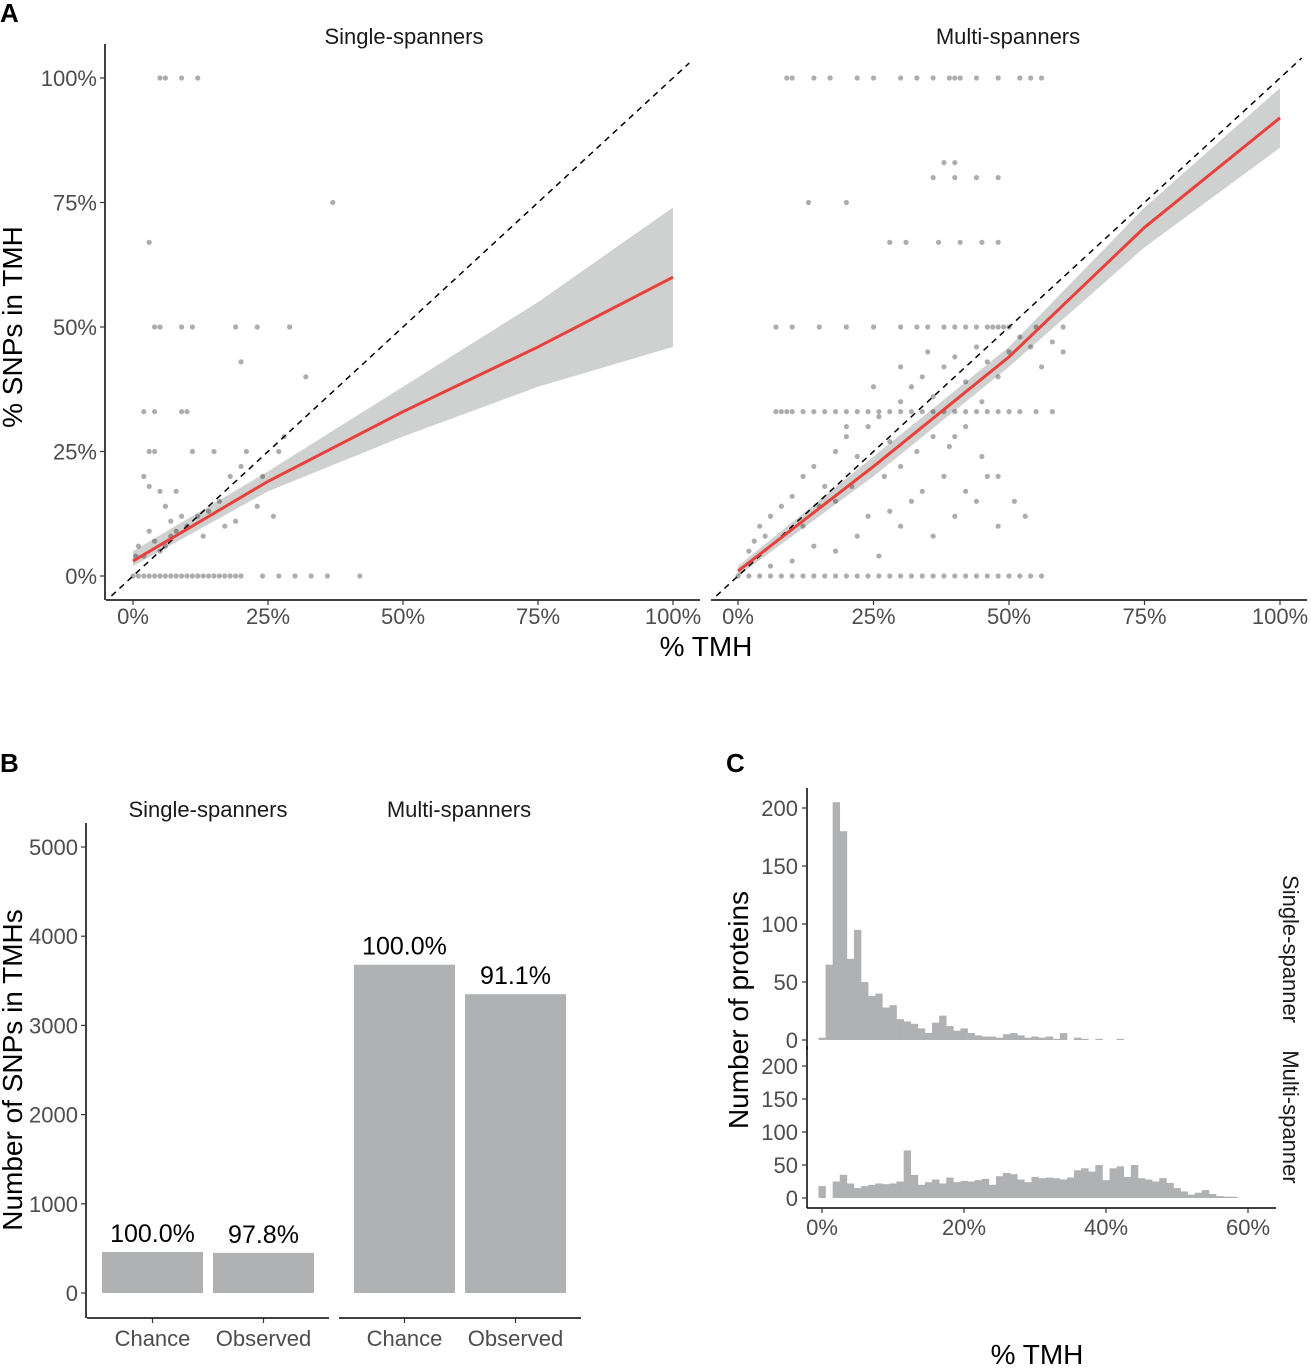 The width and height of the screenshot is (1311, 1368). I want to click on y-tick-label: 1000, so click(53, 1204).